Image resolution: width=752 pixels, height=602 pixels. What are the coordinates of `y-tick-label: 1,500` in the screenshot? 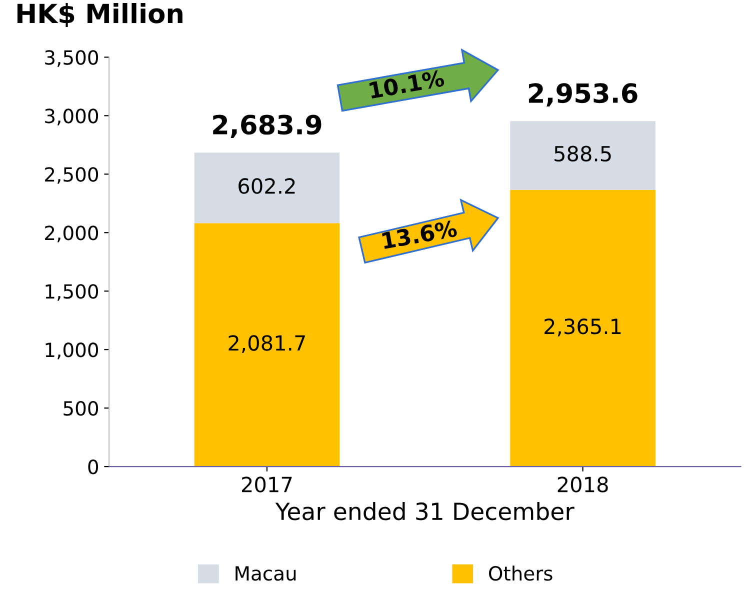 It's located at (72, 292).